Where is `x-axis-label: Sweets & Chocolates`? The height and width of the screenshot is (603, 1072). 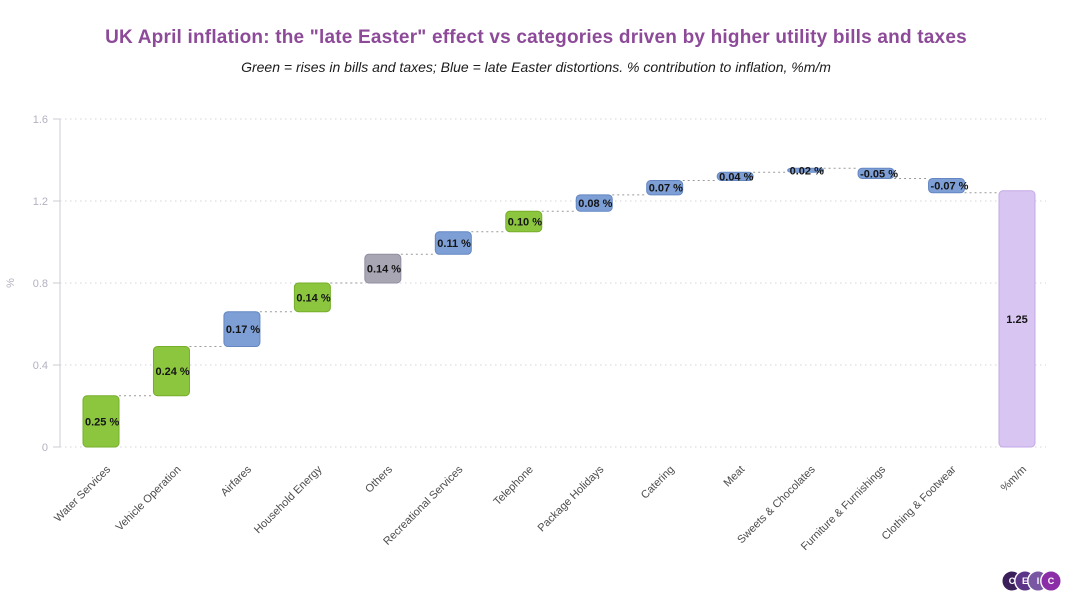
x-axis-label: Sweets & Chocolates is located at coordinates (776, 504).